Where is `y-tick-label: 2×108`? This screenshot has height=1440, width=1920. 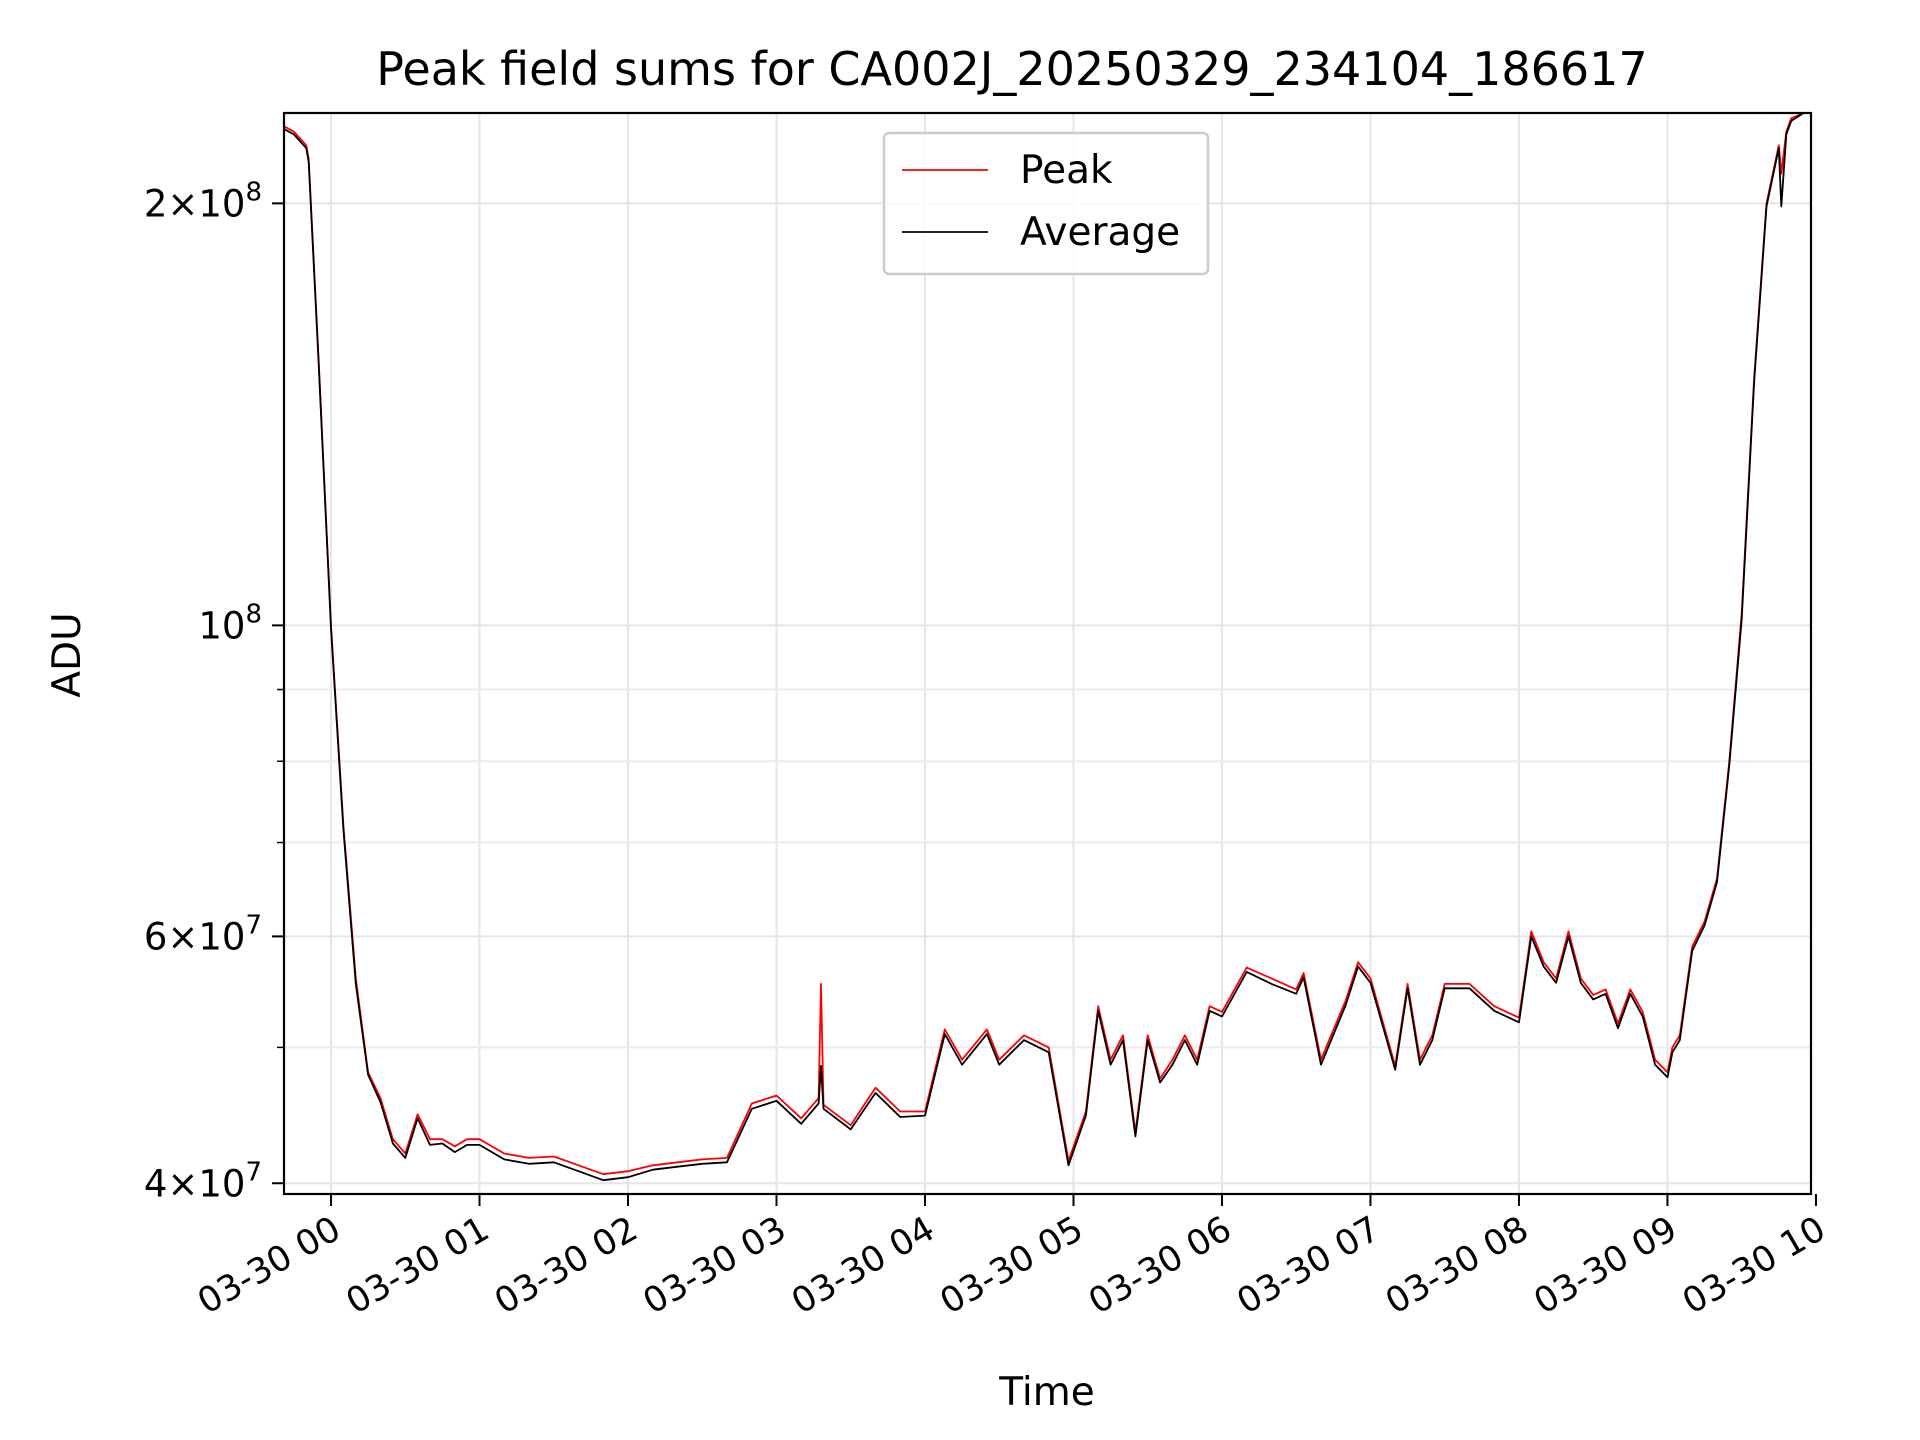 y-tick-label: 2×108 is located at coordinates (203, 201).